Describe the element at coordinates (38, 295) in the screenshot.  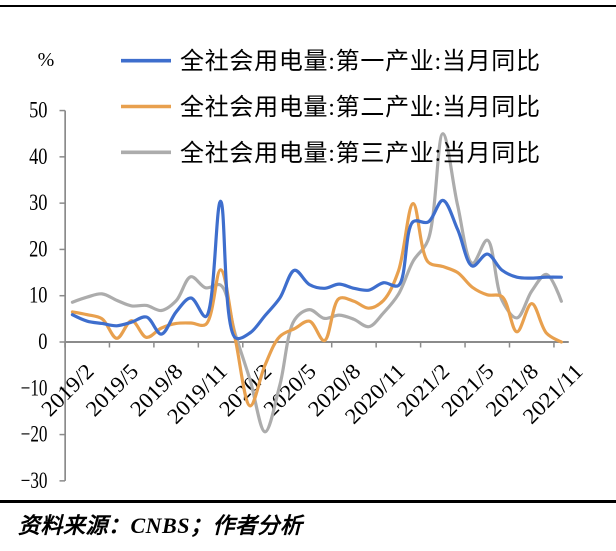
I see `y-tick-label: 10` at that location.